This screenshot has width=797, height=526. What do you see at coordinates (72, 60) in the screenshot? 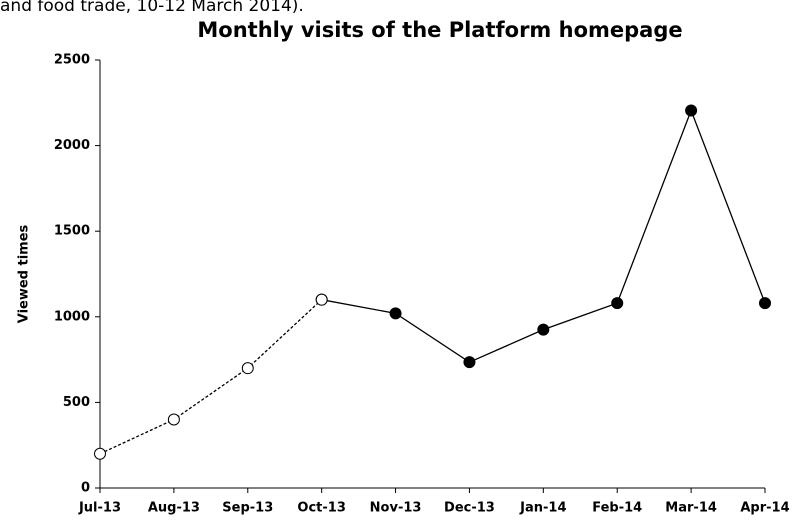
I see `y-tick-label: 2500` at bounding box center [72, 60].